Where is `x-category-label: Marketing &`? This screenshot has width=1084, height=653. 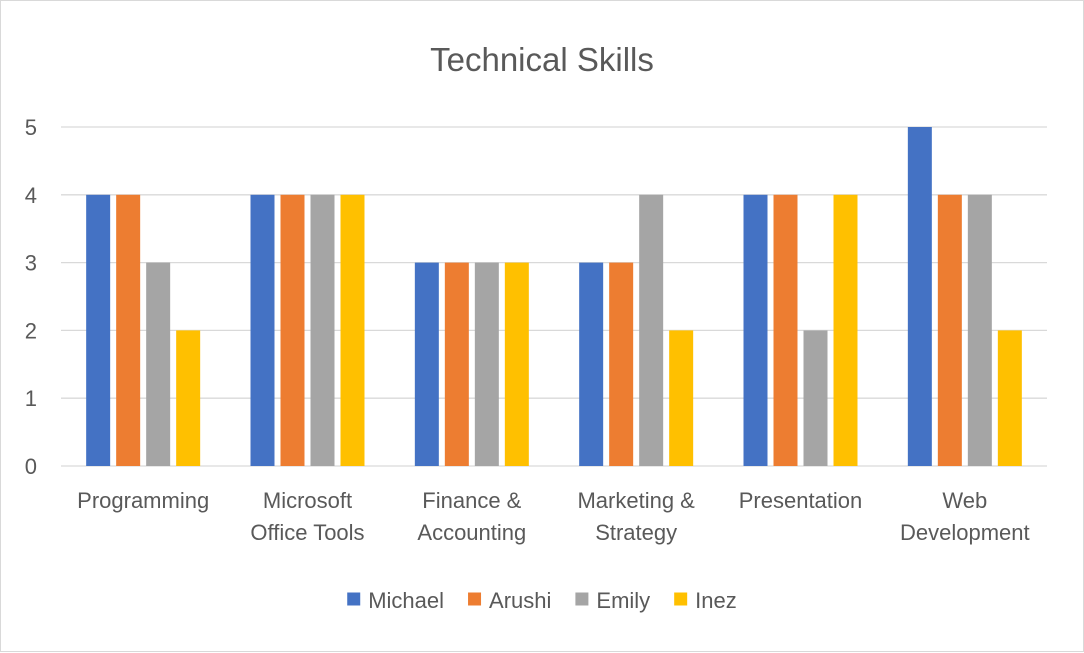 x-category-label: Marketing & is located at coordinates (636, 500).